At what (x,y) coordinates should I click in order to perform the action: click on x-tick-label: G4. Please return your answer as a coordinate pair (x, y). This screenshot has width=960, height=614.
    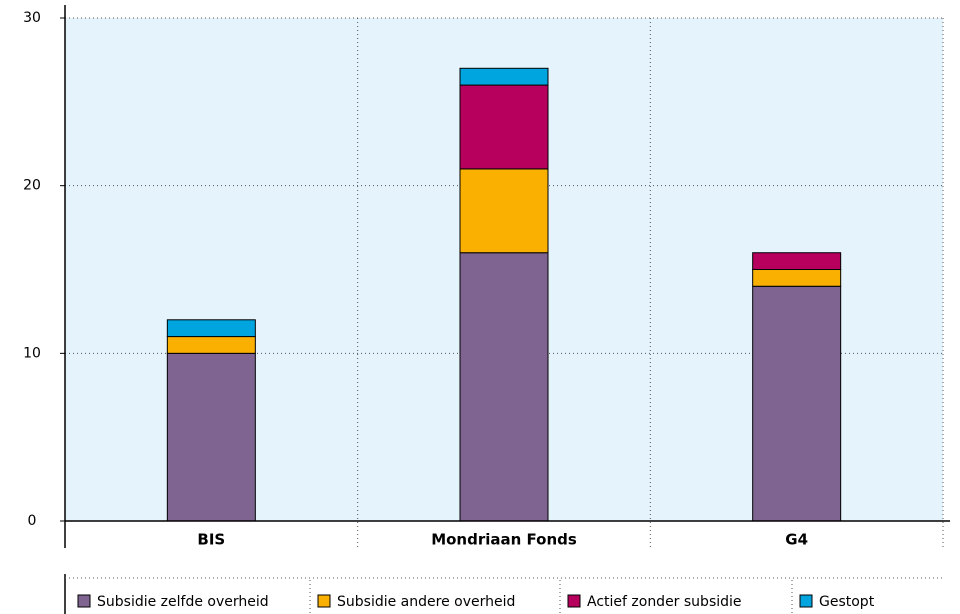
    Looking at the image, I should click on (796, 540).